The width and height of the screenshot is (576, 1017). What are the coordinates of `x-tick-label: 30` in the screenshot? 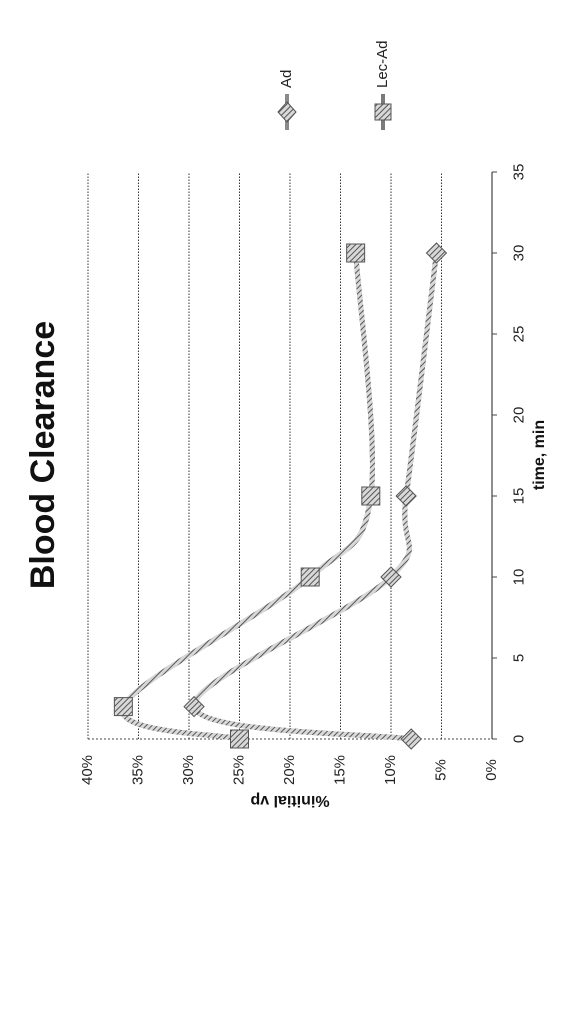 It's located at (518, 253).